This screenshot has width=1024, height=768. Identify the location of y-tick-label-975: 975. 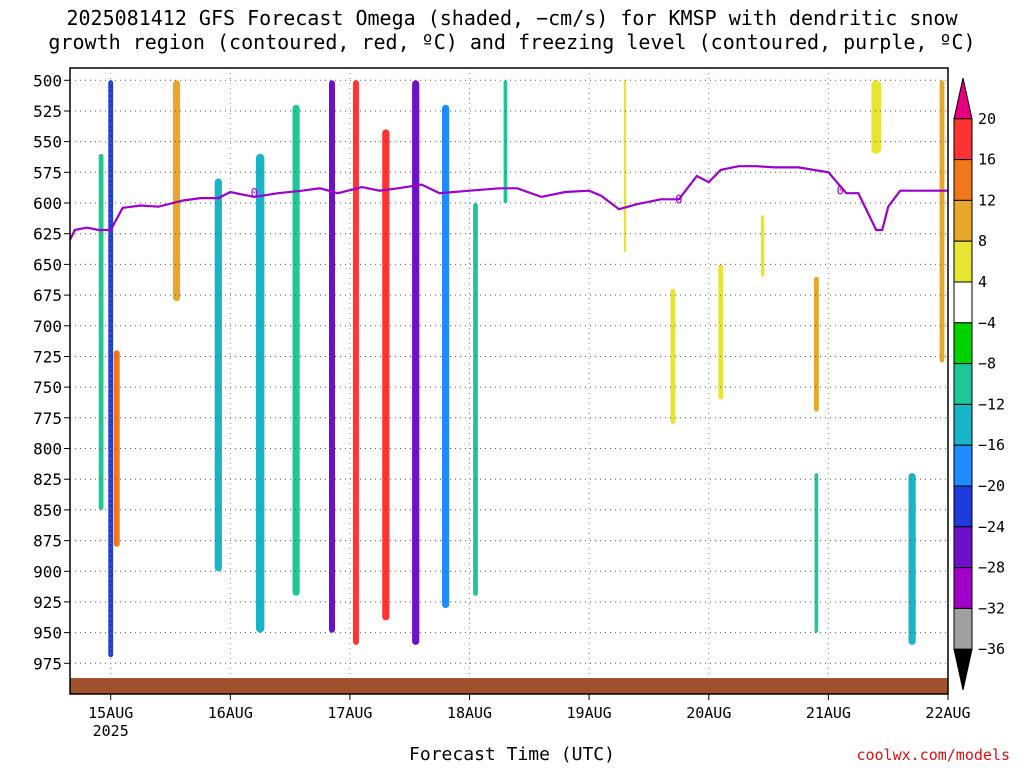
(47, 663).